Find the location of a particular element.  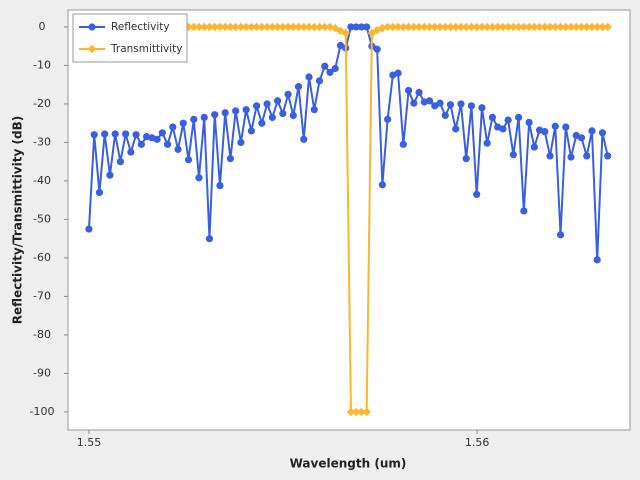

y-tick-label: -90 is located at coordinates (42, 372).